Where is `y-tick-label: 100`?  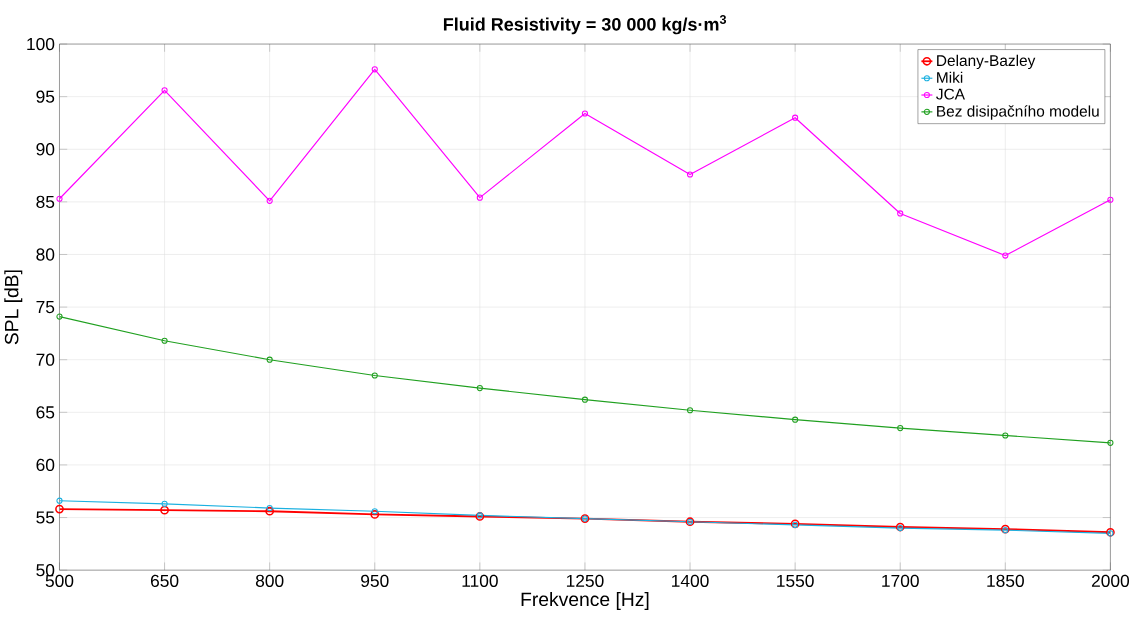 y-tick-label: 100 is located at coordinates (41, 44).